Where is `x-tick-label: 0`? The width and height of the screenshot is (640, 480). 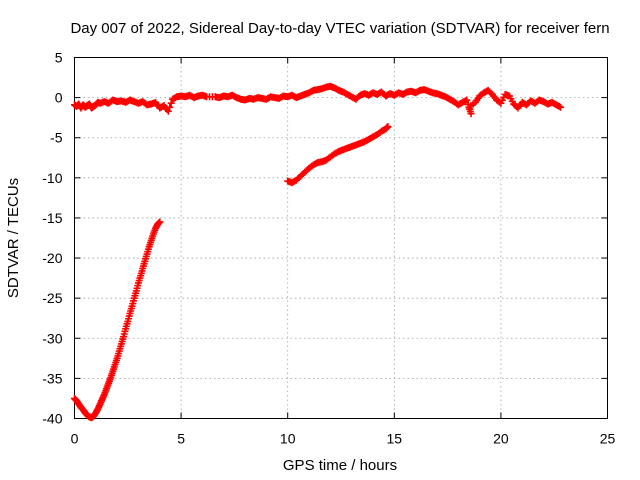
x-tick-label: 0 is located at coordinates (75, 439).